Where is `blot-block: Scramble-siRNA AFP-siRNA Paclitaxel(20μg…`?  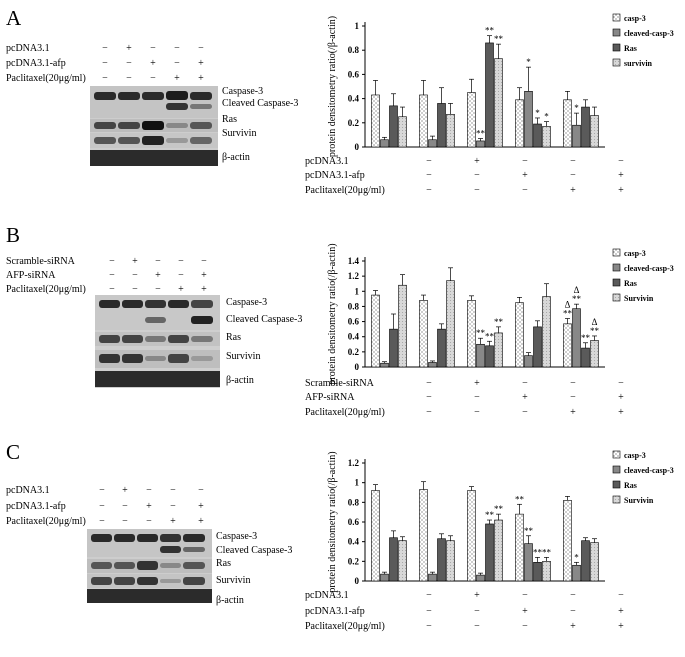 blot-block: Scramble-siRNA AFP-siRNA Paclitaxel(20μg… is located at coordinates (165, 315).